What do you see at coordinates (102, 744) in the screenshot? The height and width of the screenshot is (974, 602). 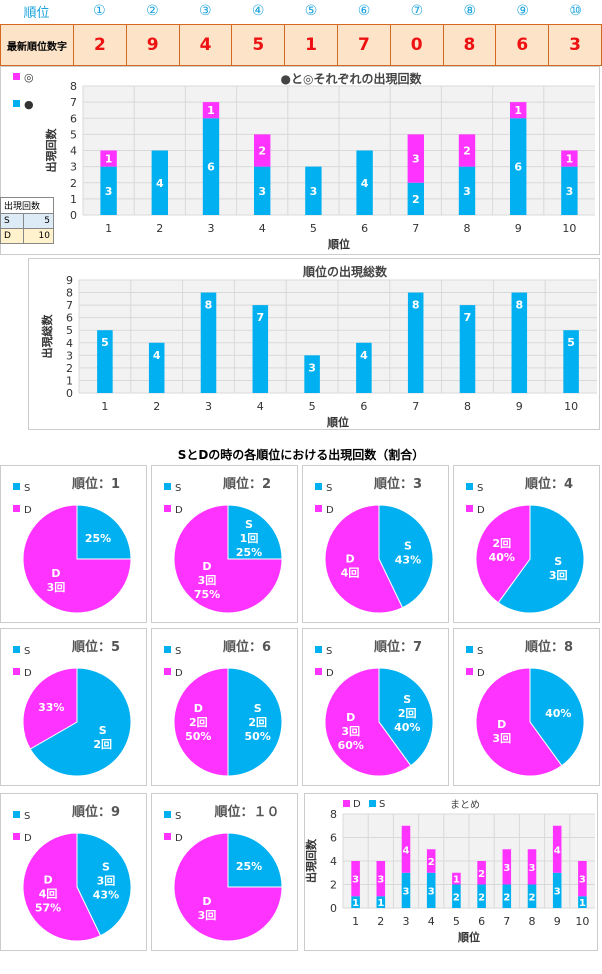 I see `pie-label-s: 2回` at bounding box center [102, 744].